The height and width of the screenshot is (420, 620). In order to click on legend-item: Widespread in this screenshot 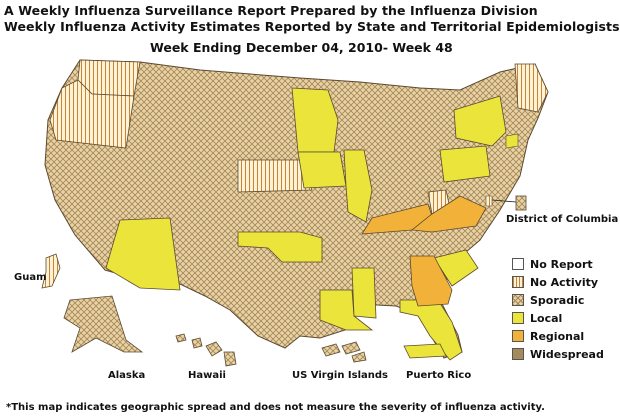, I will do `click(558, 354)`.